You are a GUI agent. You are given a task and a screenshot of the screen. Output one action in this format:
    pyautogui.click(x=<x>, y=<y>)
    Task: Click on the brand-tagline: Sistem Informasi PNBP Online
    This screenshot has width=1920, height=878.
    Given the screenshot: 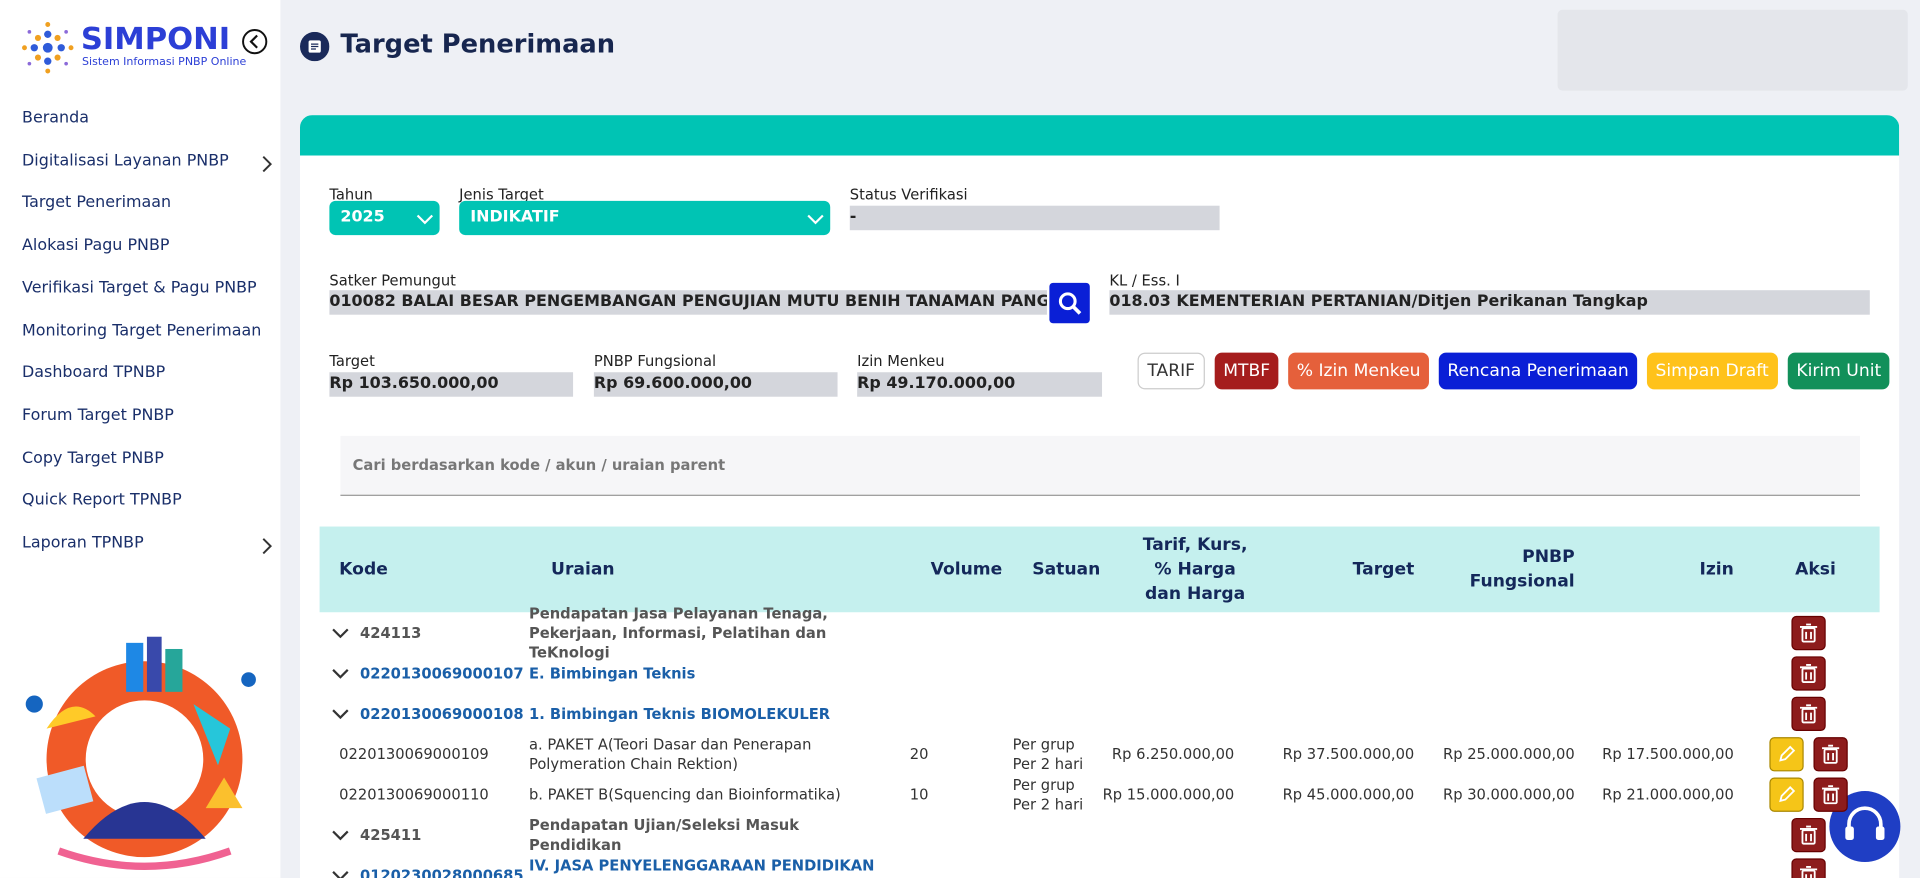 What is the action you would take?
    pyautogui.click(x=164, y=62)
    